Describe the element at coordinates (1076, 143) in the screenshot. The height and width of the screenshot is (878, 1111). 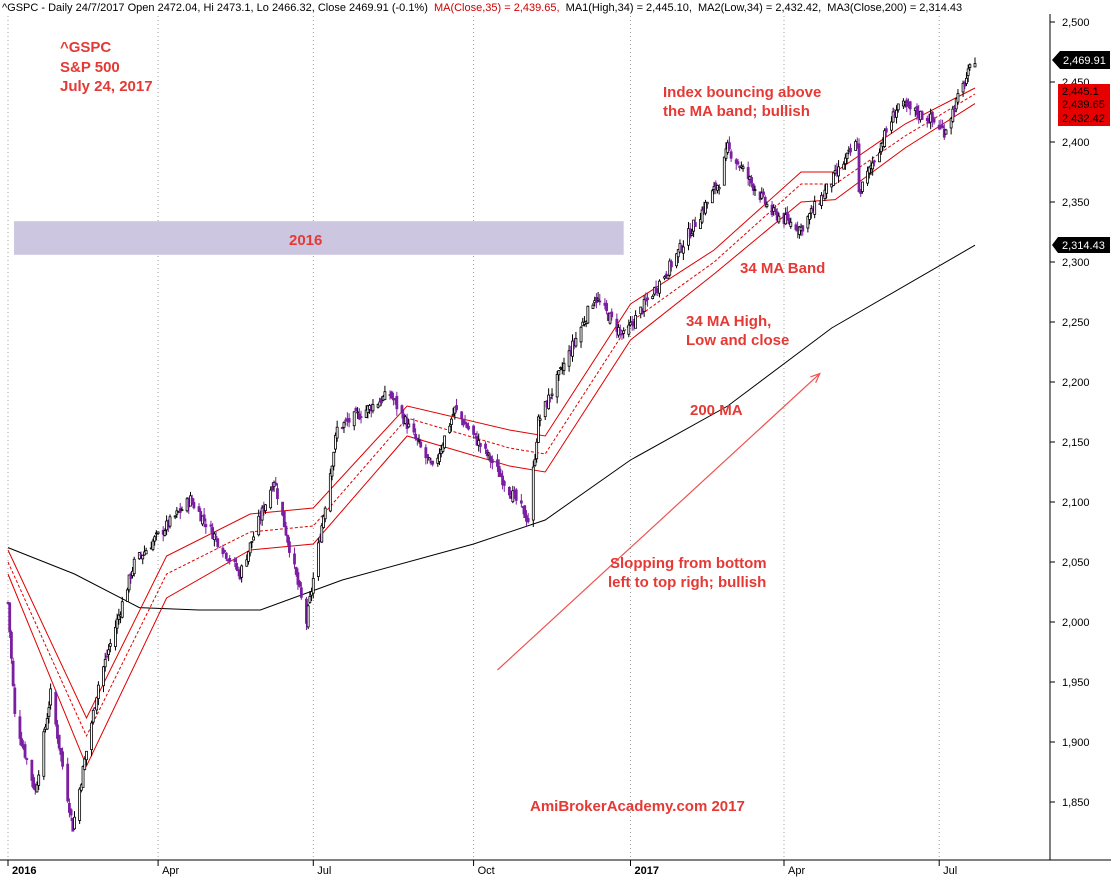
I see `y-tick-label: 2,400` at that location.